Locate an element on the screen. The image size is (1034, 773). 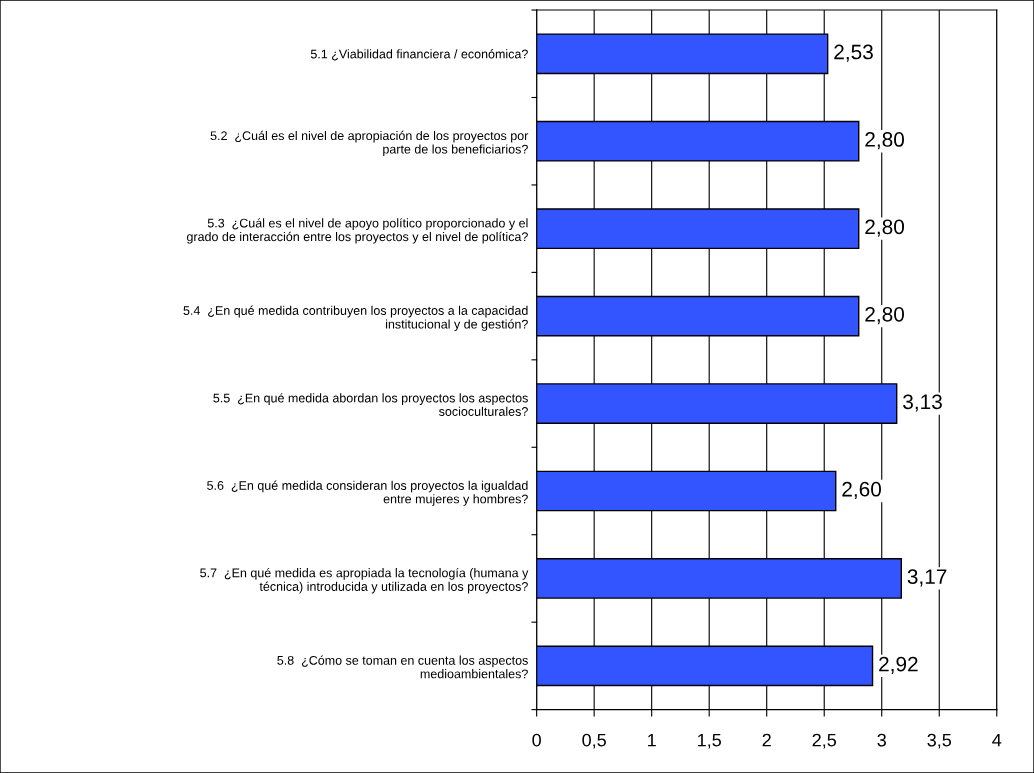
data-label: 2,53 is located at coordinates (853, 53).